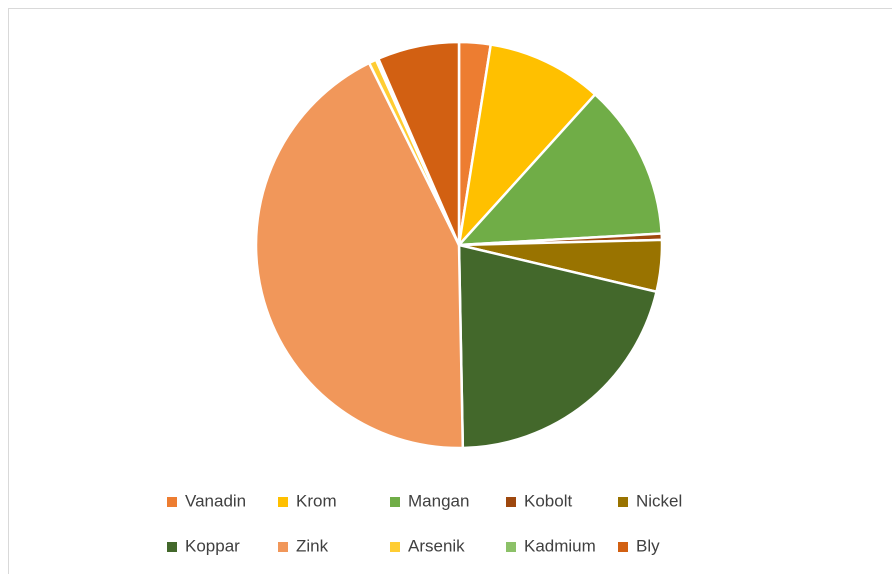  Describe the element at coordinates (212, 545) in the screenshot. I see `legend-label: Koppar` at that location.